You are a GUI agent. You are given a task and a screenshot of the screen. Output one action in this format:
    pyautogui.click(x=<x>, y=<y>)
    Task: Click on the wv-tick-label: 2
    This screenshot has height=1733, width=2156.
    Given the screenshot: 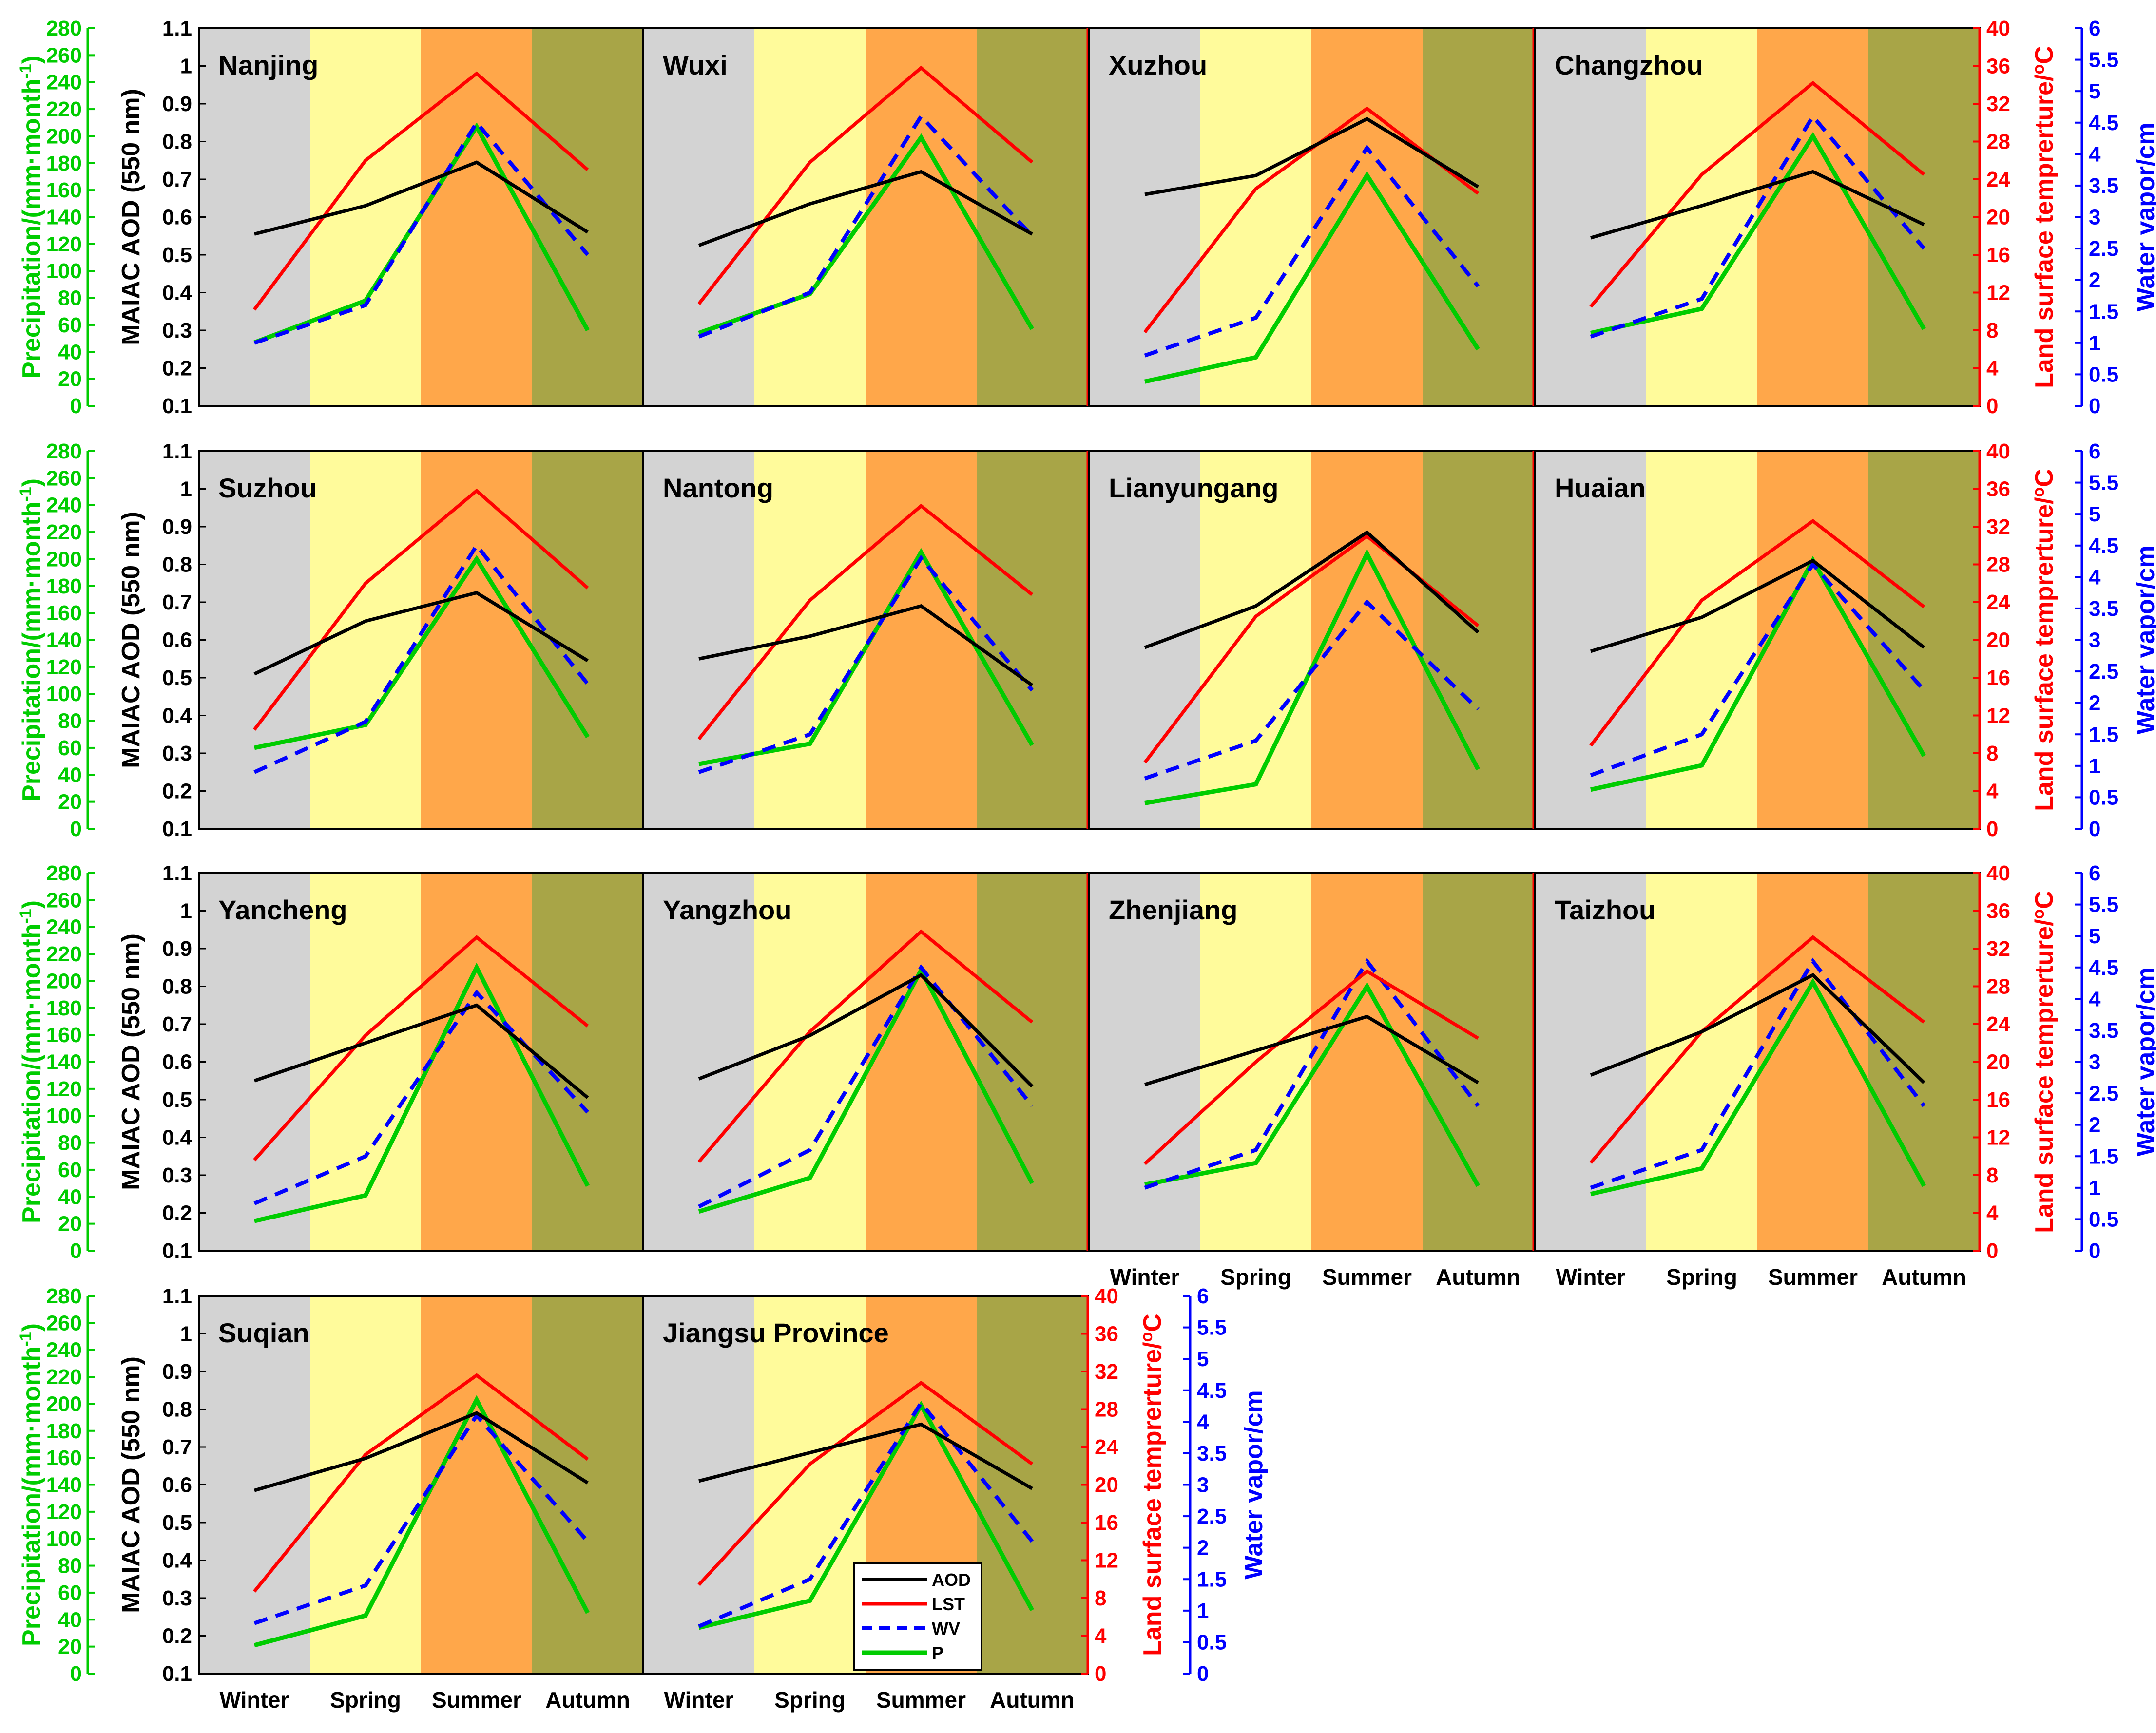 What is the action you would take?
    pyautogui.click(x=2094, y=1125)
    